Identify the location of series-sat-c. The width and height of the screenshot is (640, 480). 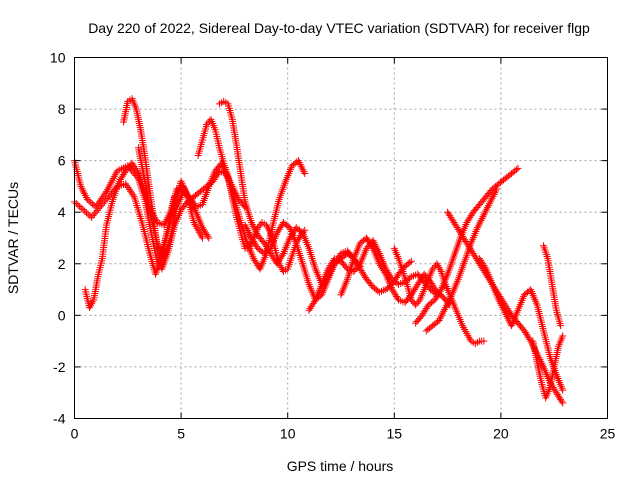
(147, 235).